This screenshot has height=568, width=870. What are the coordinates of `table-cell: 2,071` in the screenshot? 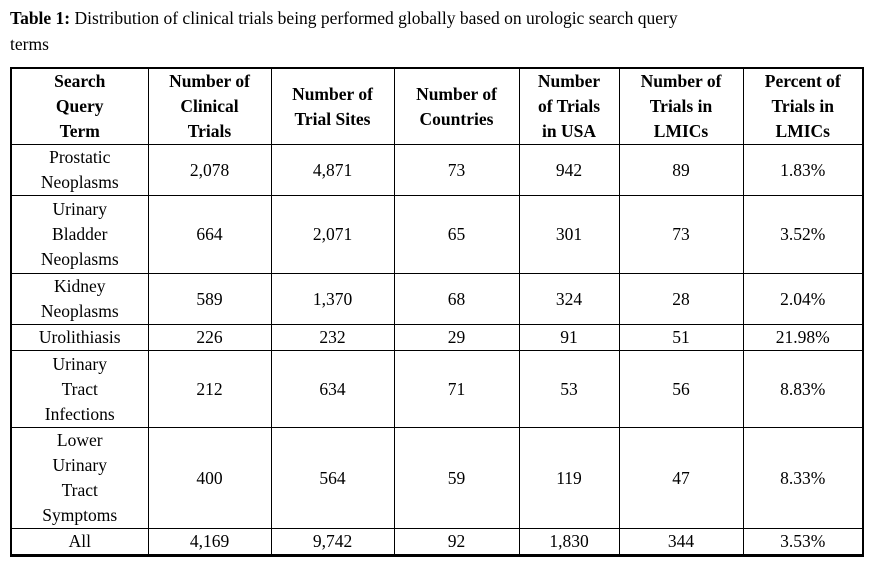 It's located at (332, 234).